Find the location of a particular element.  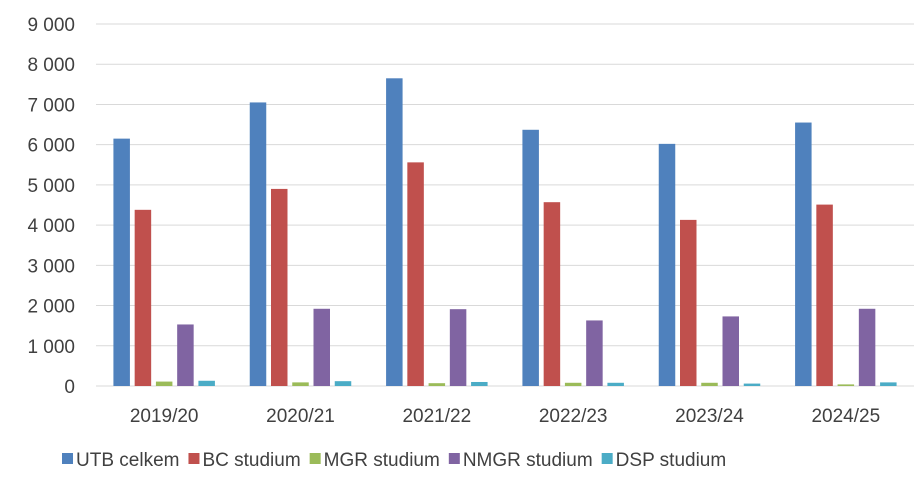

y-tick-label: 6 000 is located at coordinates (51, 146).